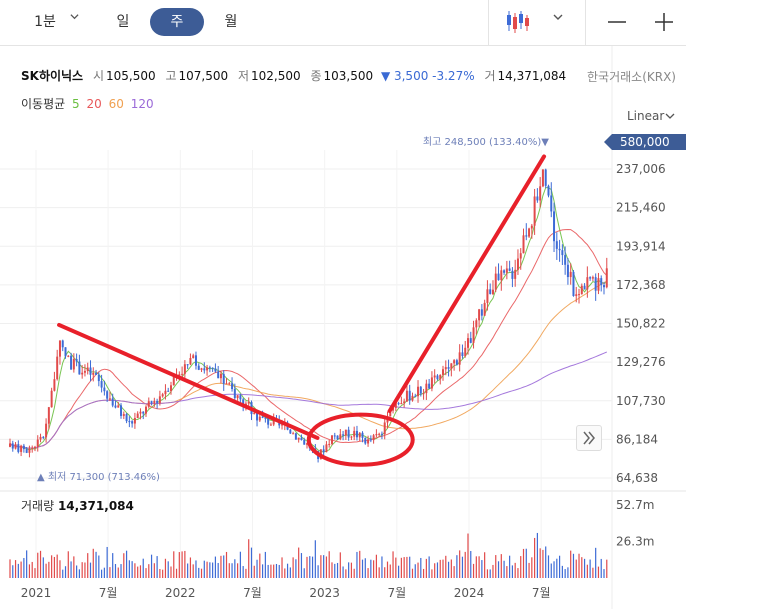  Describe the element at coordinates (646, 116) in the screenshot. I see `scale-mode-dropdown: Linear` at that location.